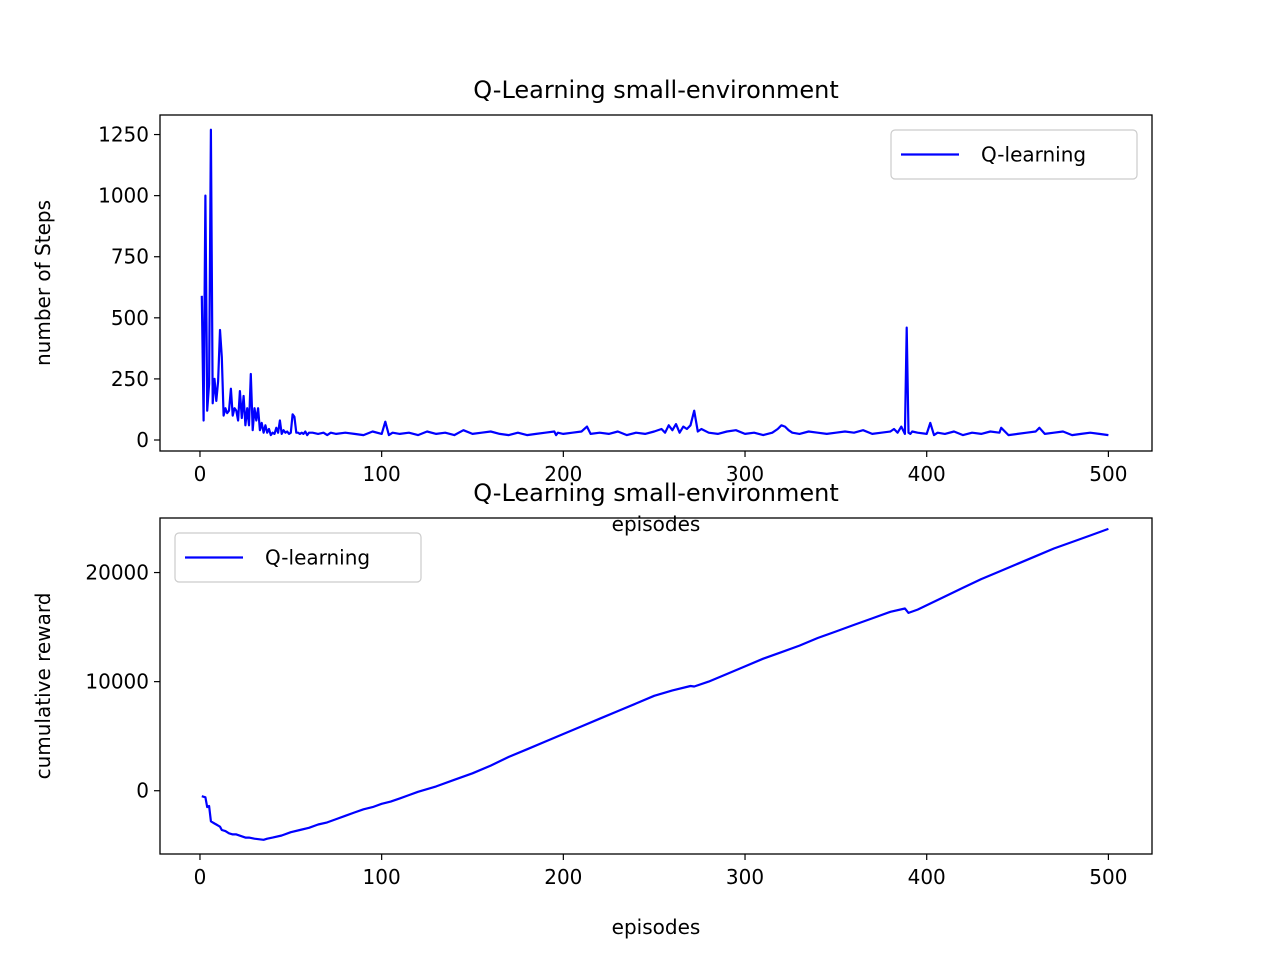  Describe the element at coordinates (123, 135) in the screenshot. I see `y-tick-label: 1250` at that location.